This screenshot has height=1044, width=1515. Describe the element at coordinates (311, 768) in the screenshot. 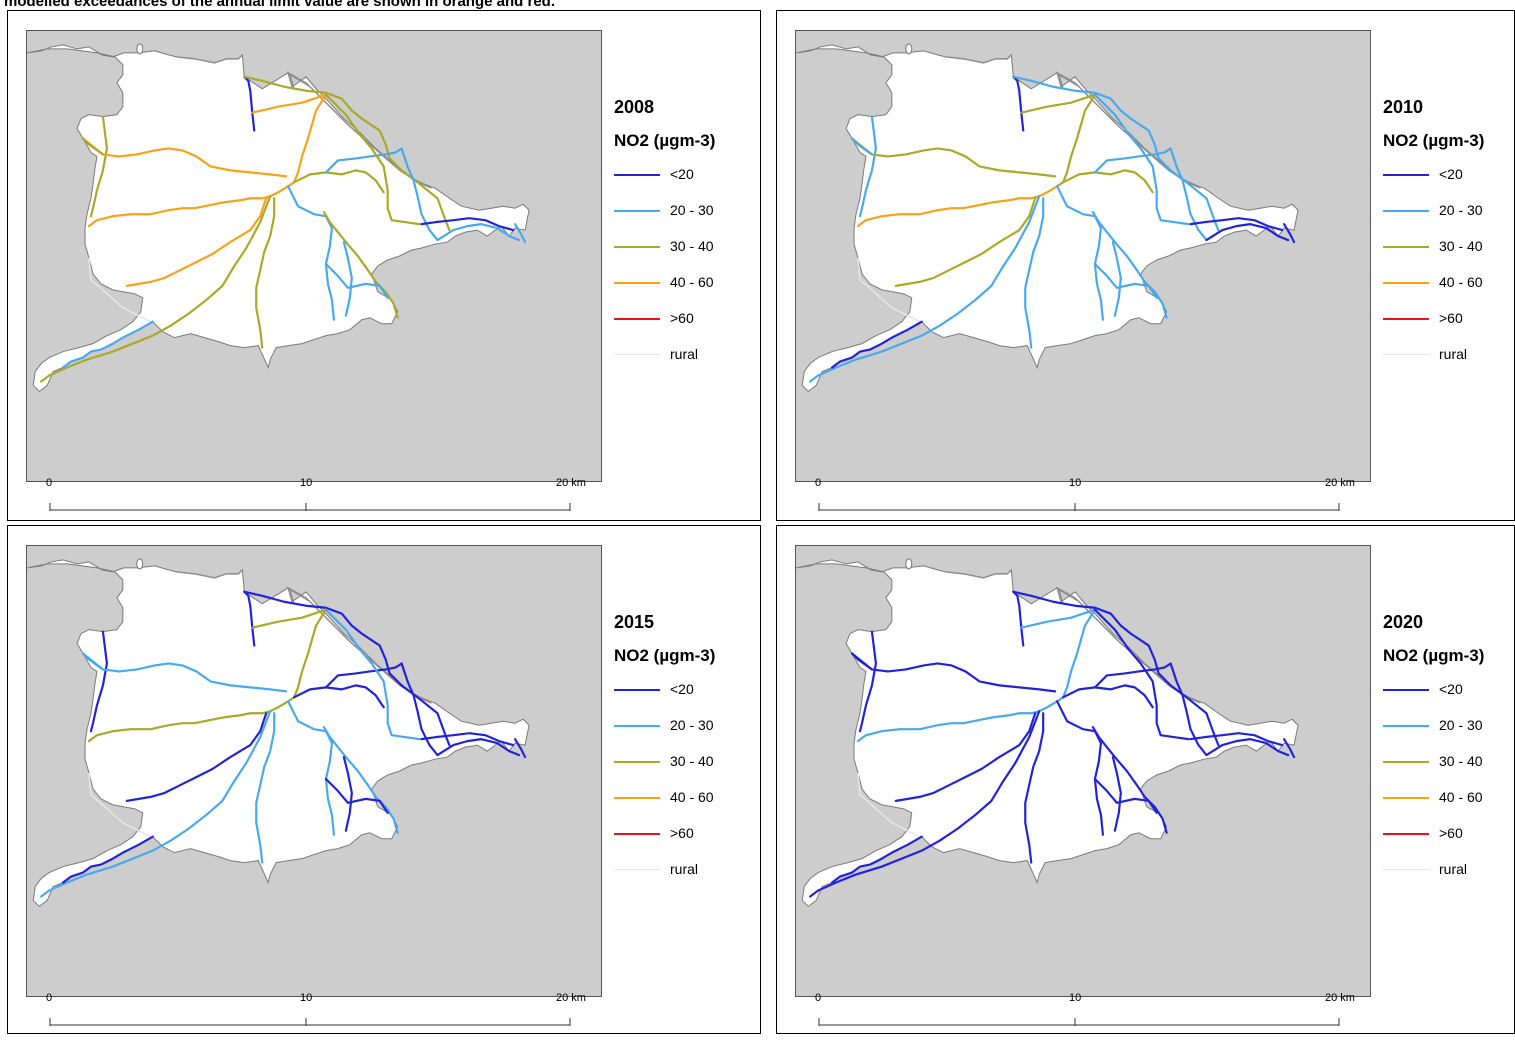

I see `road-segment-e-radial-a` at that location.